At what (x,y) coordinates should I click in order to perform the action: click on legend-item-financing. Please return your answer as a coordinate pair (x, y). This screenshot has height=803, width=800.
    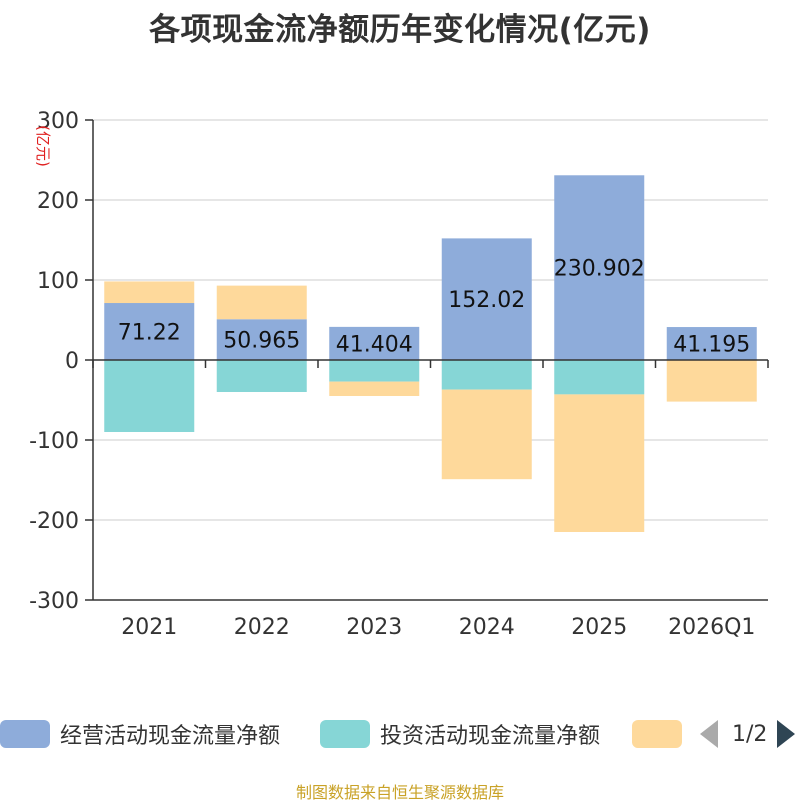
    Looking at the image, I should click on (662, 734).